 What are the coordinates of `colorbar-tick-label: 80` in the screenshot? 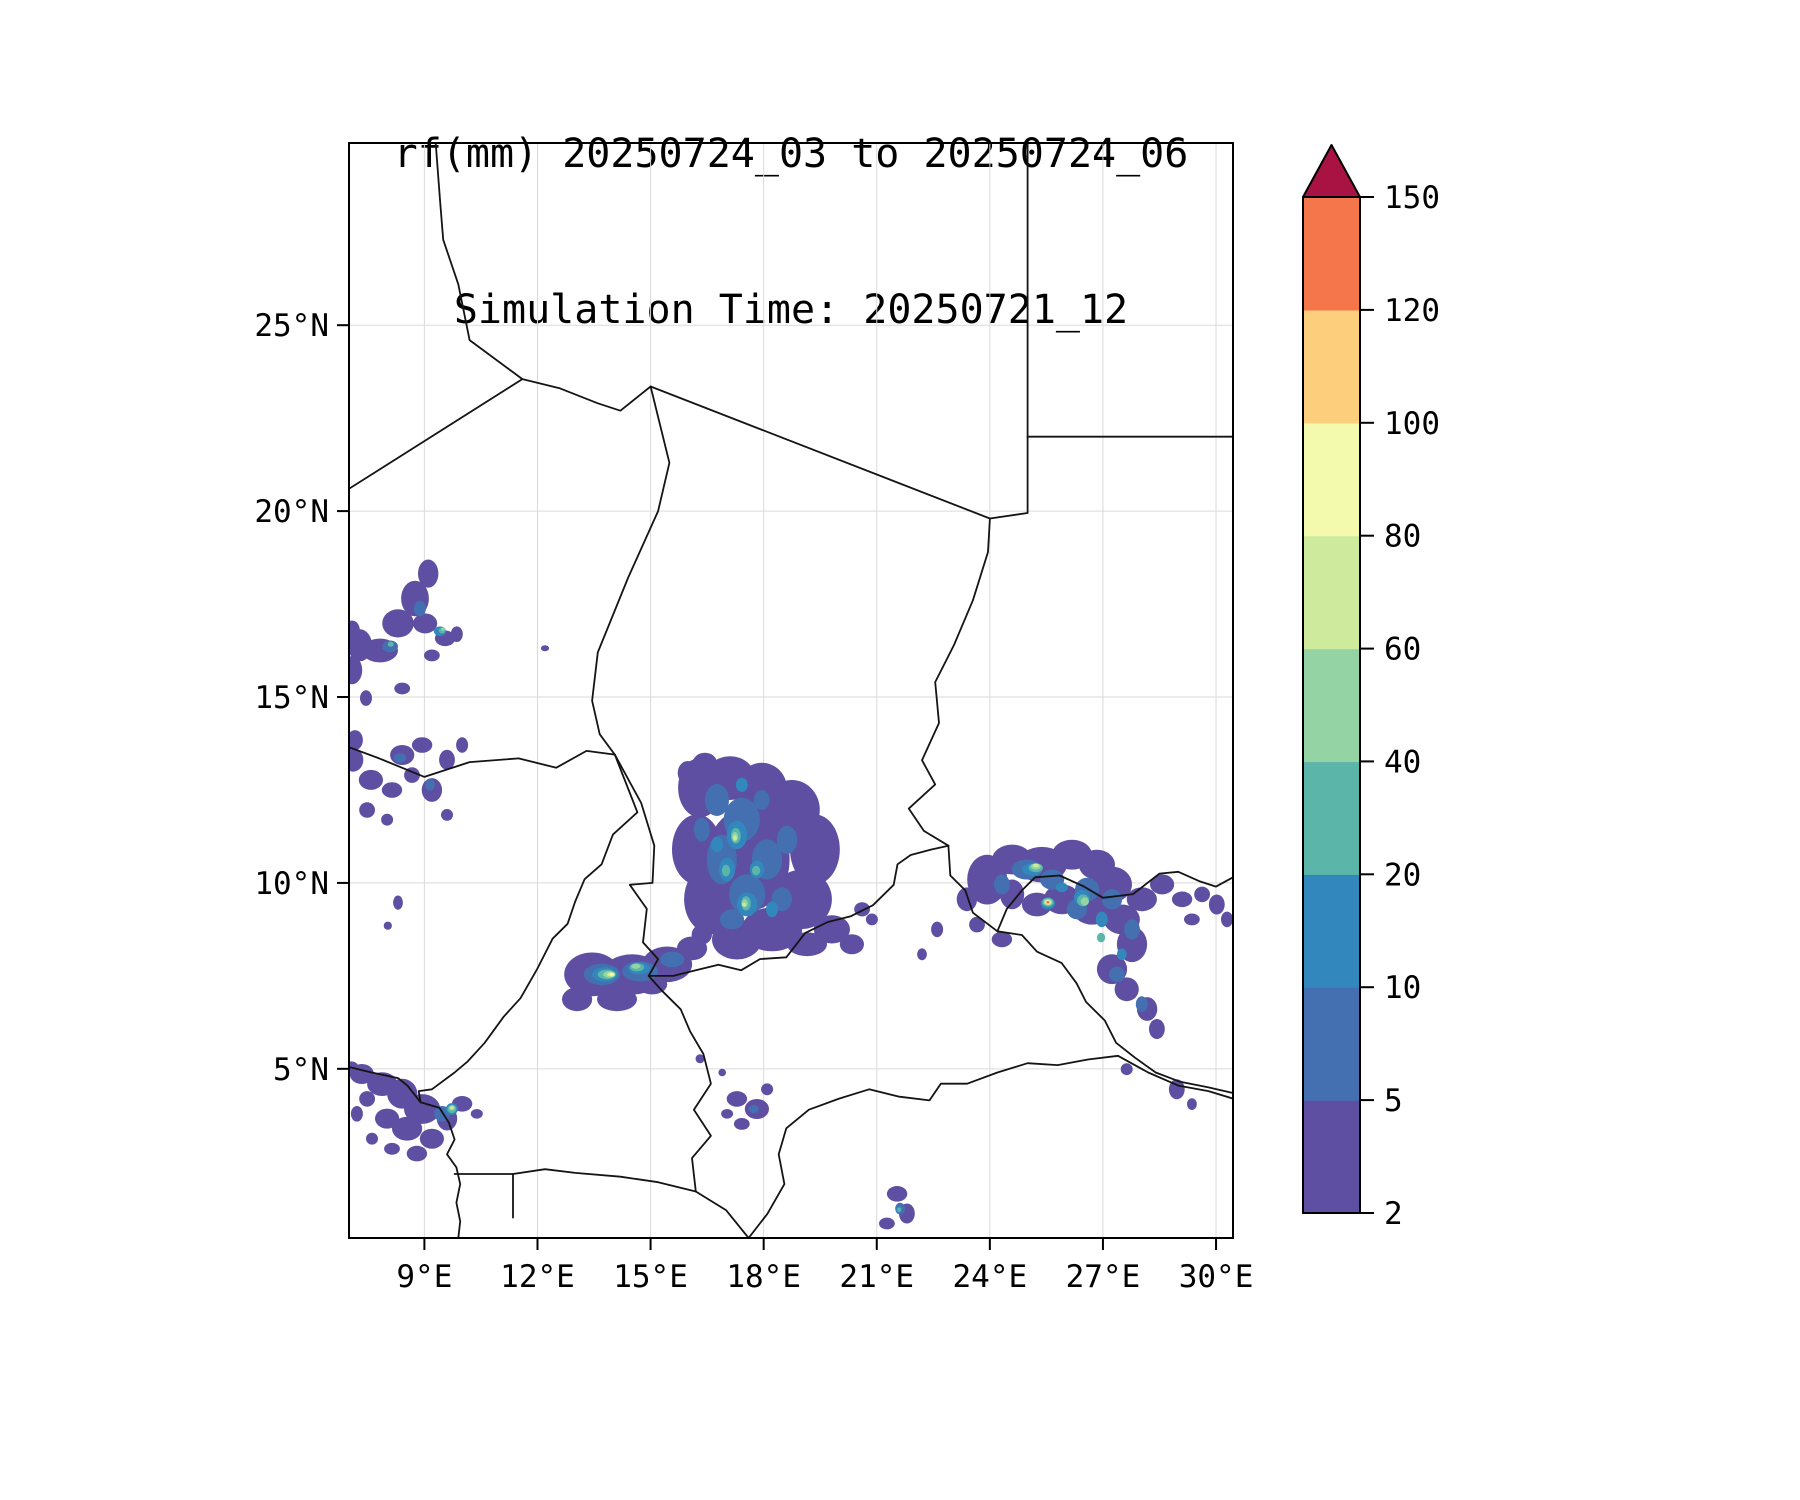 It's located at (1402, 537).